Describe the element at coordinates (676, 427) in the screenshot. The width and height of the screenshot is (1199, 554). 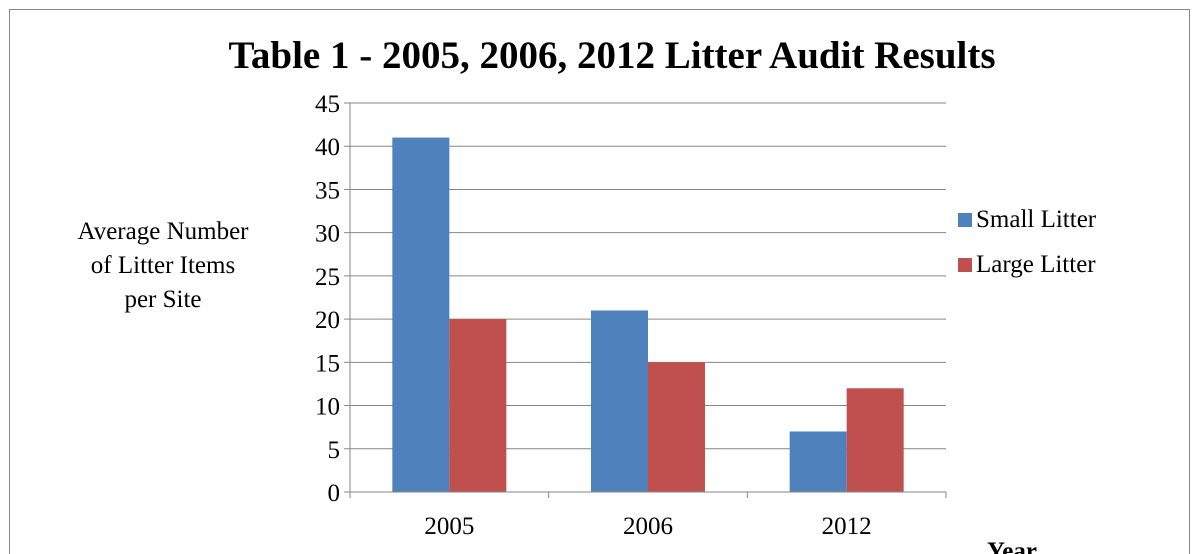
I see `bar-large-litter-2006` at that location.